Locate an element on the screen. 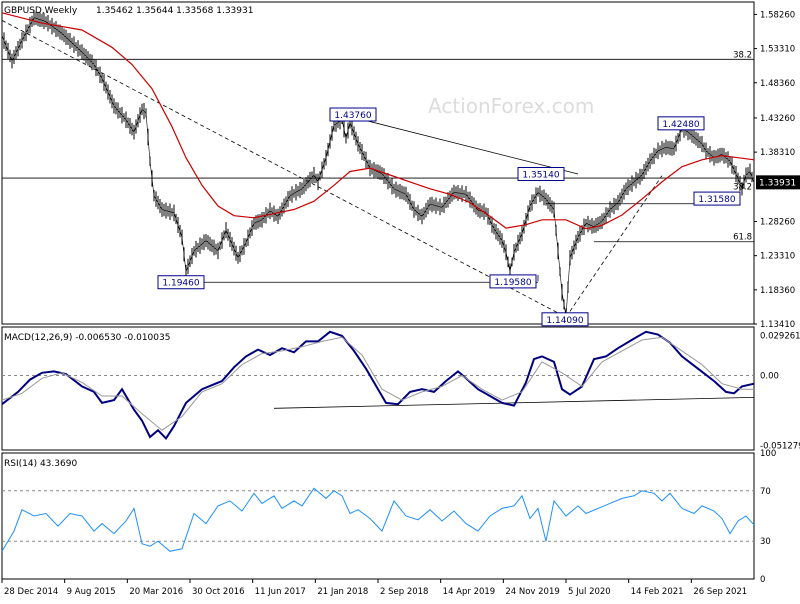  price-level-label: 1.14090 is located at coordinates (564, 321).